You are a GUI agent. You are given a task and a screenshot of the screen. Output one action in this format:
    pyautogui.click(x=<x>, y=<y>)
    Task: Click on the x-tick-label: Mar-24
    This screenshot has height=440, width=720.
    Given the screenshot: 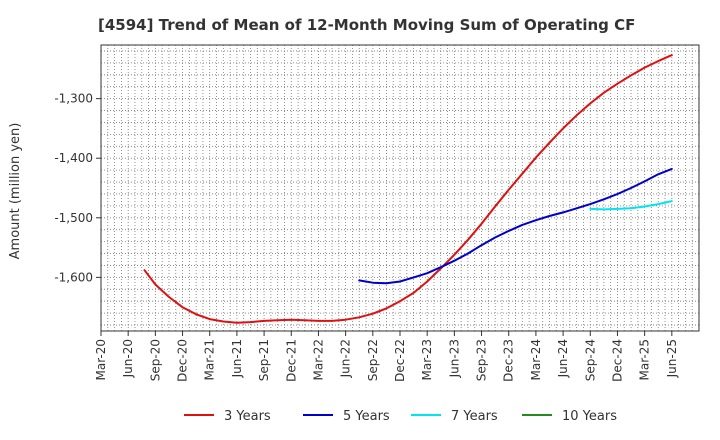 What is the action you would take?
    pyautogui.click(x=536, y=359)
    